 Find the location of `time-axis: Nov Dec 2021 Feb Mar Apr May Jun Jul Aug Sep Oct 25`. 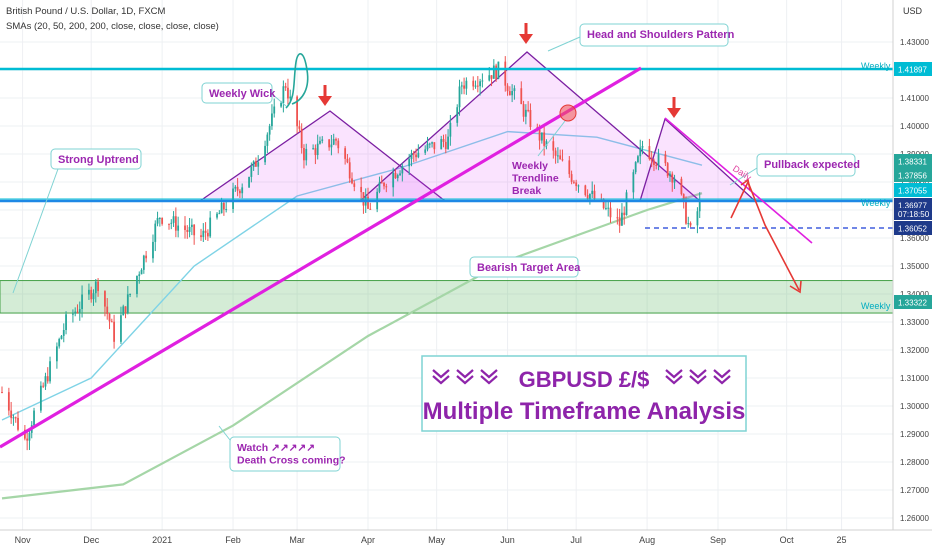

time-axis: Nov Dec 2021 Feb Mar Apr May Jun Jul Aug Sep Oct 25 is located at coordinates (466, 537).